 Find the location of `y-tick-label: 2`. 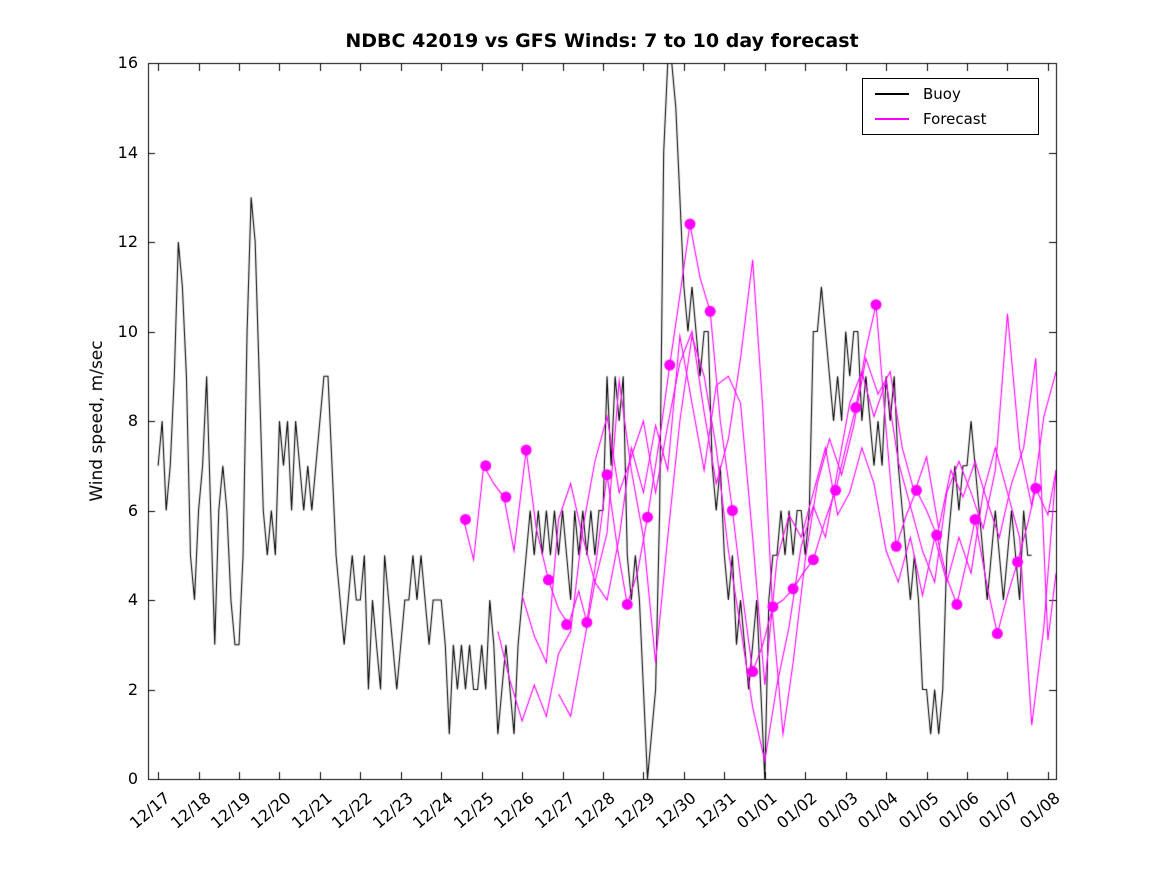

y-tick-label: 2 is located at coordinates (132, 689).